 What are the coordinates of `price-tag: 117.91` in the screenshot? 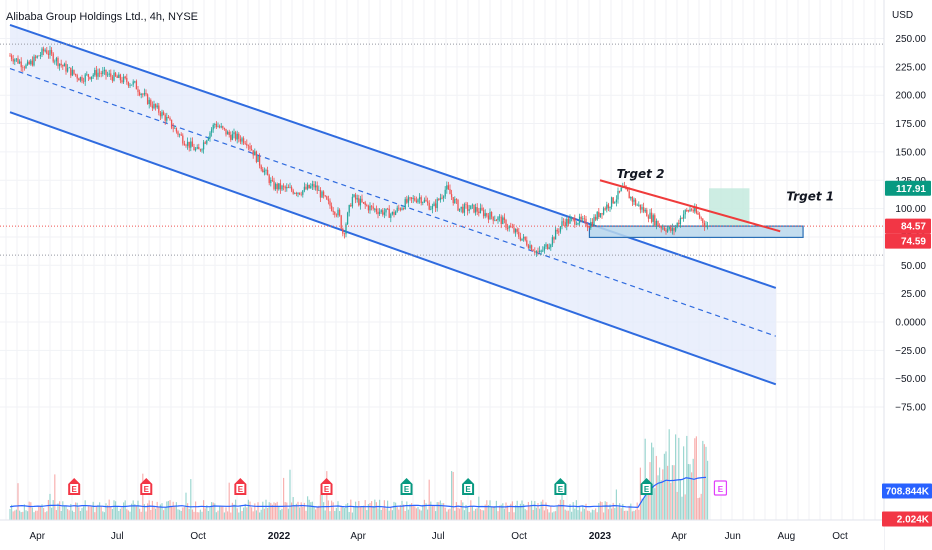 It's located at (908, 188).